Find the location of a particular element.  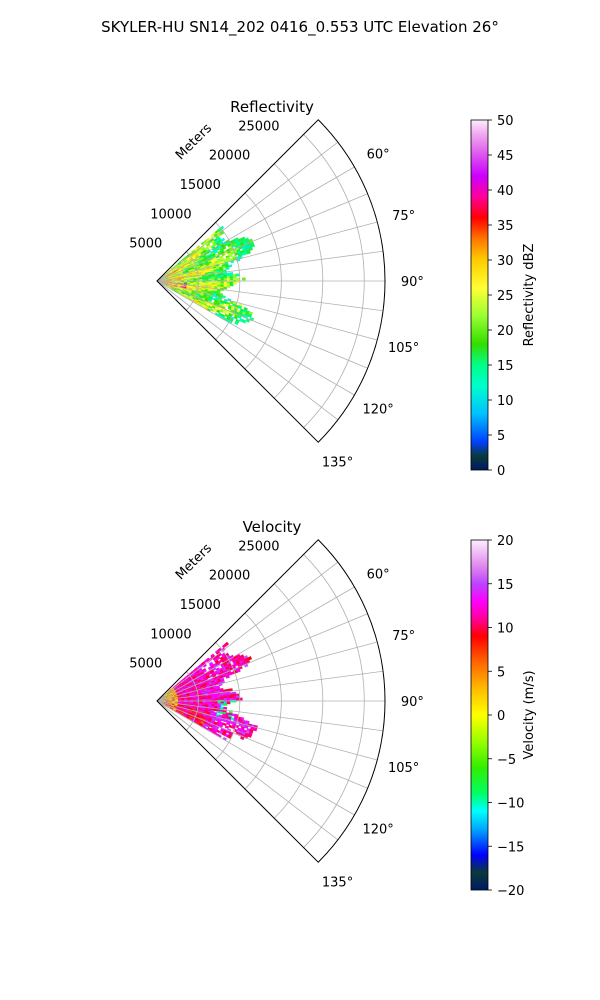

colorbar-tick-label: 45 is located at coordinates (505, 156).